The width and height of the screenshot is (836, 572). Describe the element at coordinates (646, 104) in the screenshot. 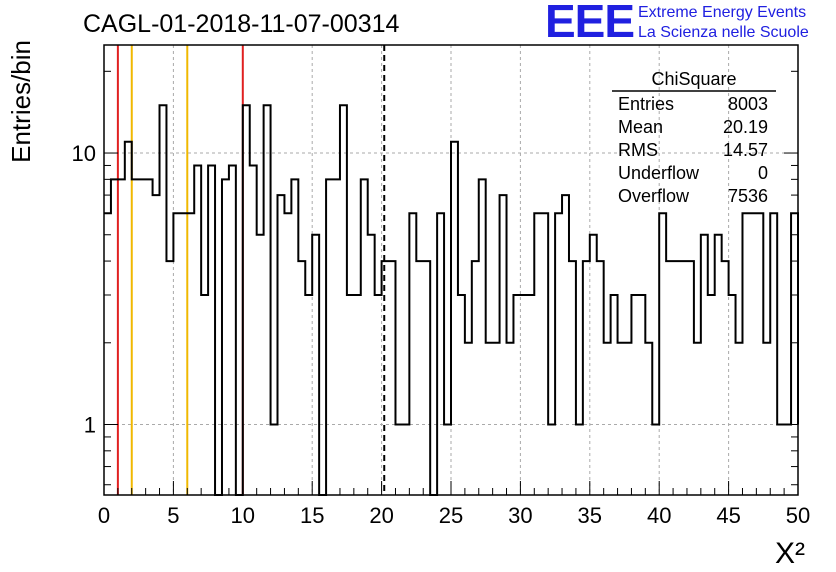

I see `stats-row-label: Entries` at that location.